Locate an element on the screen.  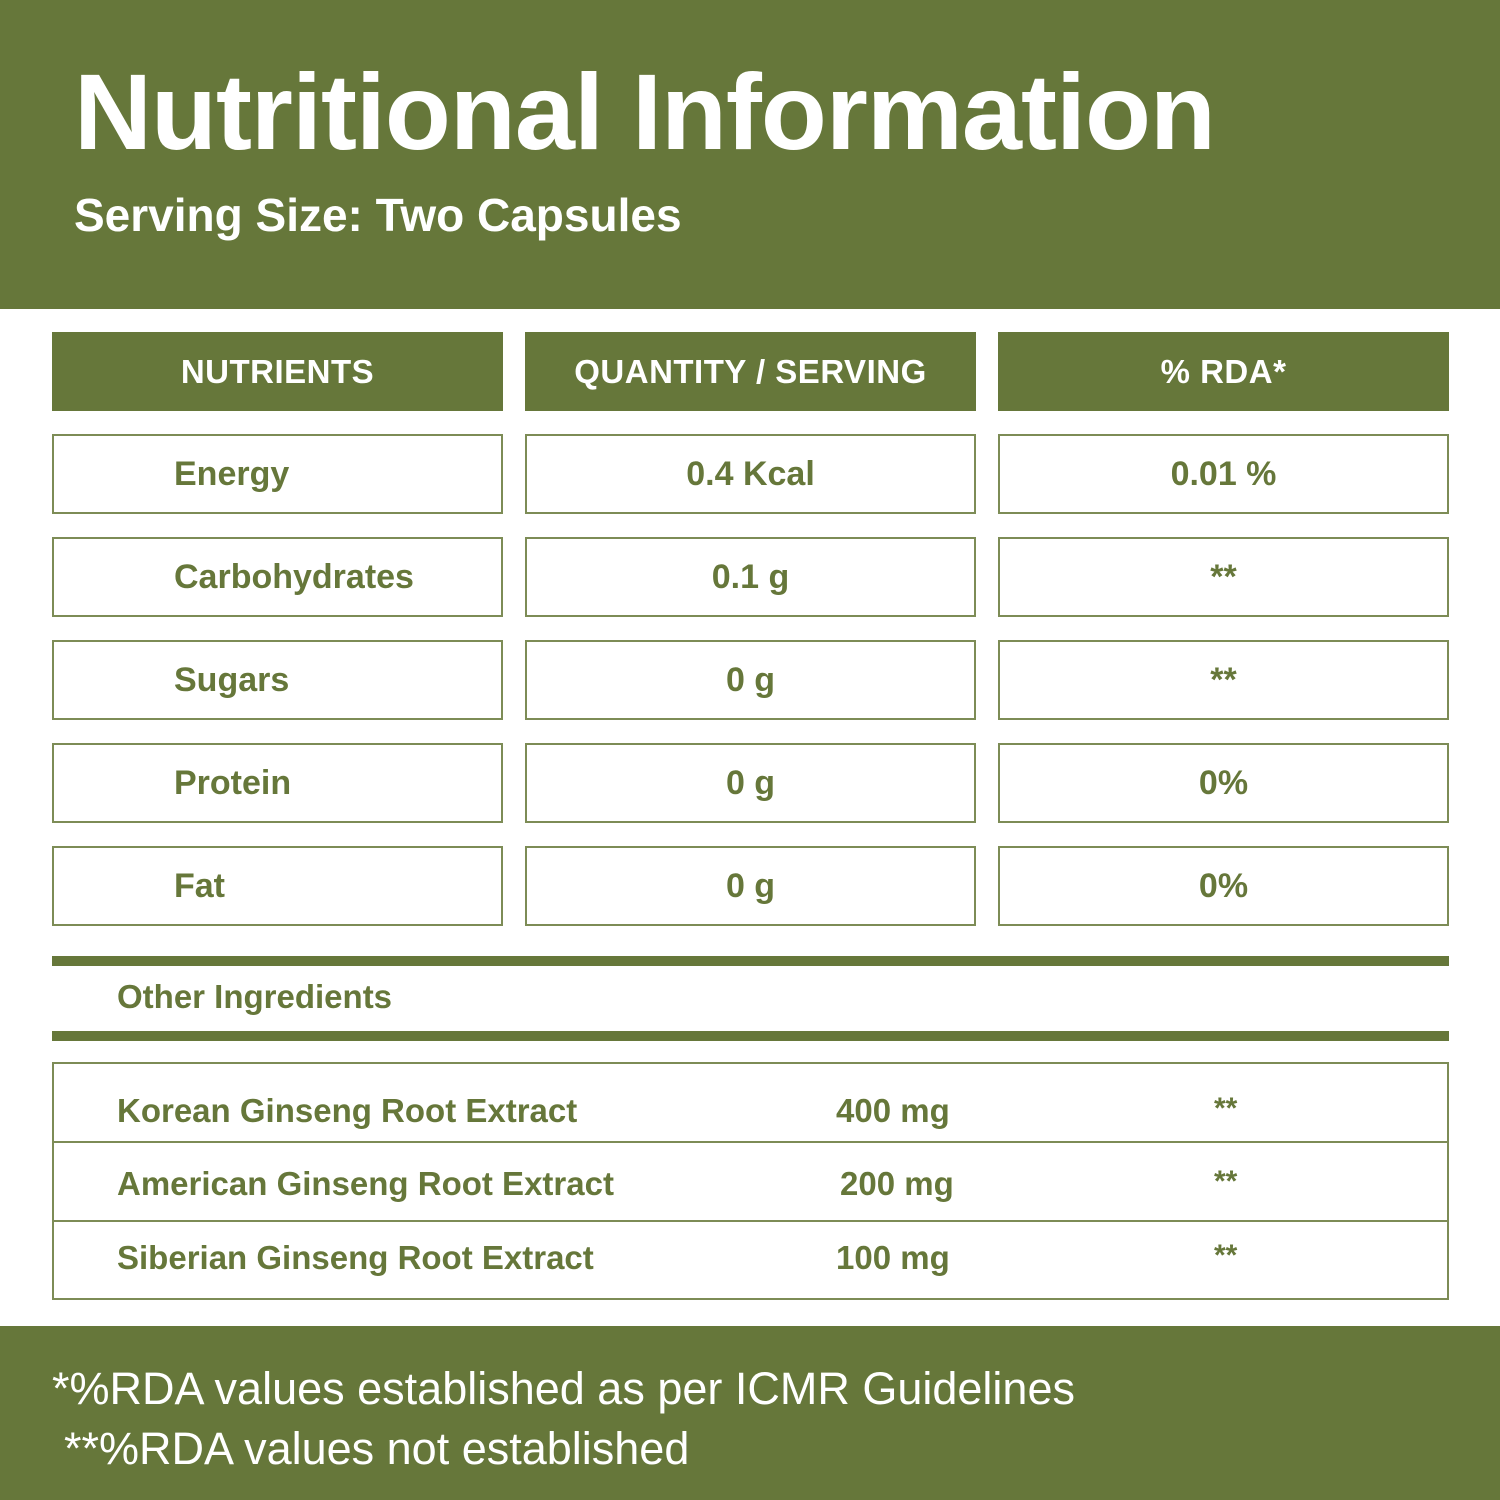
ingredient-quantity: 200 mg is located at coordinates (897, 1183).